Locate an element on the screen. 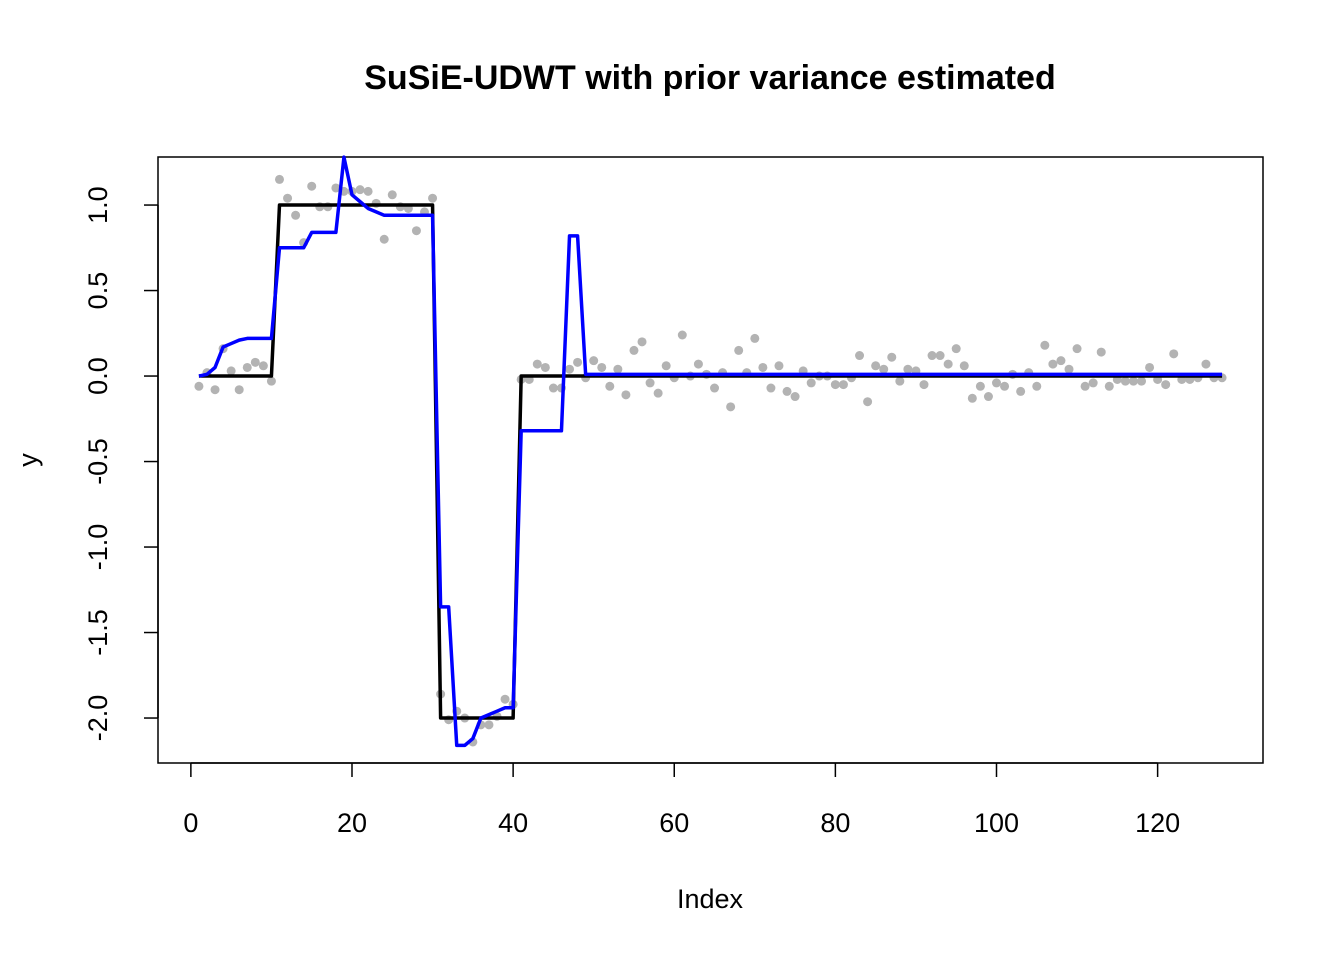  x-tick-label: 20 is located at coordinates (352, 823).